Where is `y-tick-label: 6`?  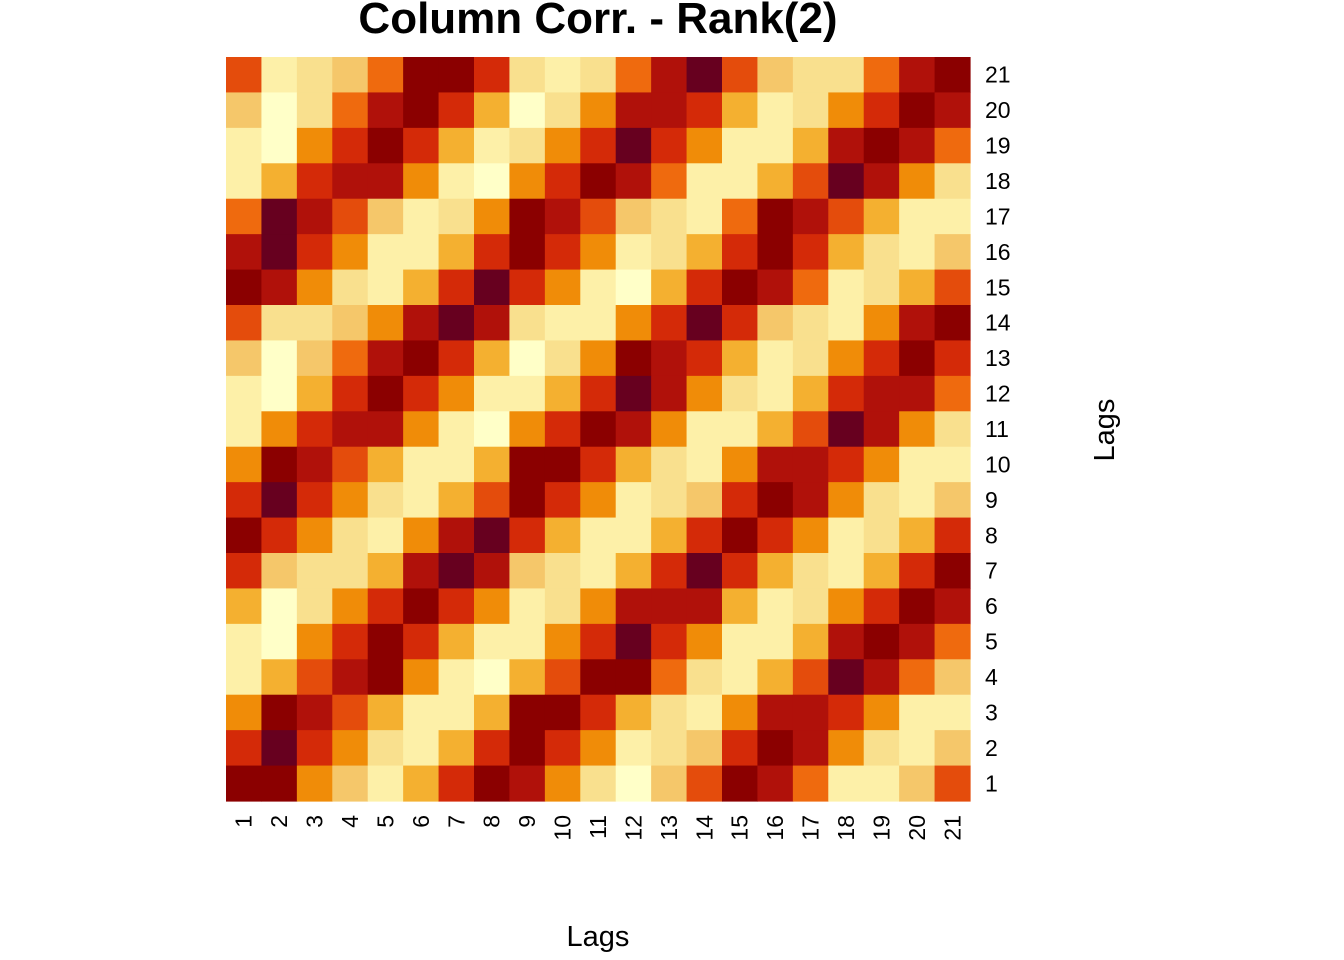 y-tick-label: 6 is located at coordinates (991, 606).